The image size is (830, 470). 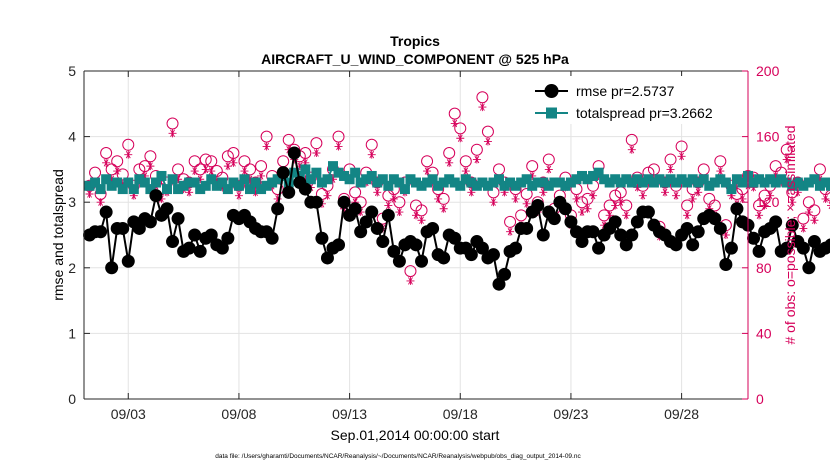 I want to click on y-tick-label: 1, so click(x=72, y=333).